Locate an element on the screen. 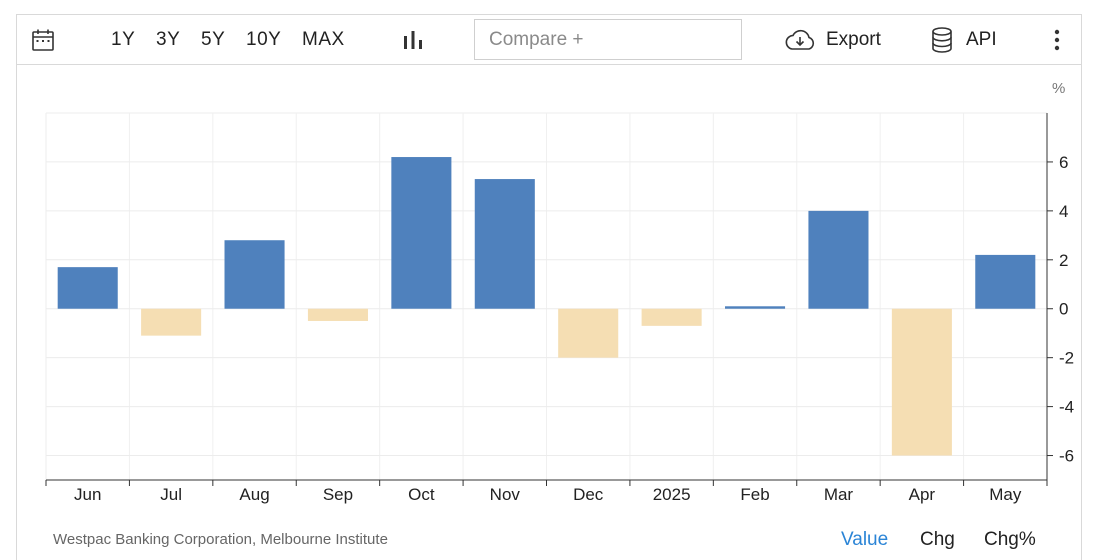 The height and width of the screenshot is (560, 1097). range-5y-button: 5Y is located at coordinates (213, 39).